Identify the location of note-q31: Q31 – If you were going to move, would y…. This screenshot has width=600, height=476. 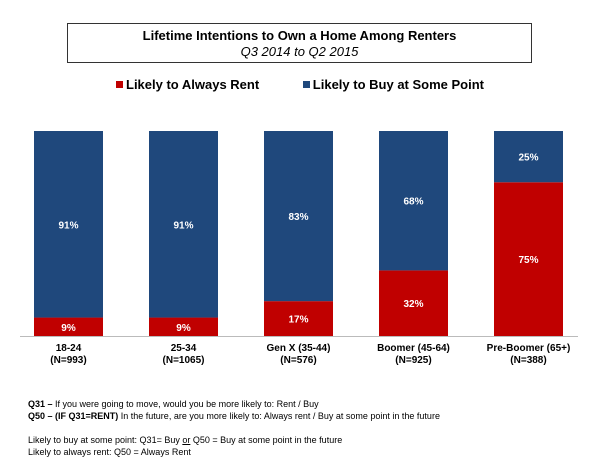
(234, 404).